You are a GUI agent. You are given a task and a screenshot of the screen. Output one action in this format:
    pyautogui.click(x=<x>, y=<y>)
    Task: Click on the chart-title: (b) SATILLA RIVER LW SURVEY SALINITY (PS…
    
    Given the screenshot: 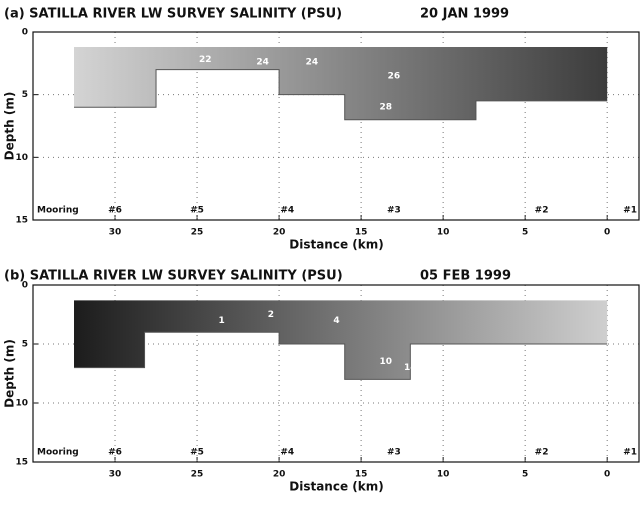 What is the action you would take?
    pyautogui.click(x=173, y=276)
    